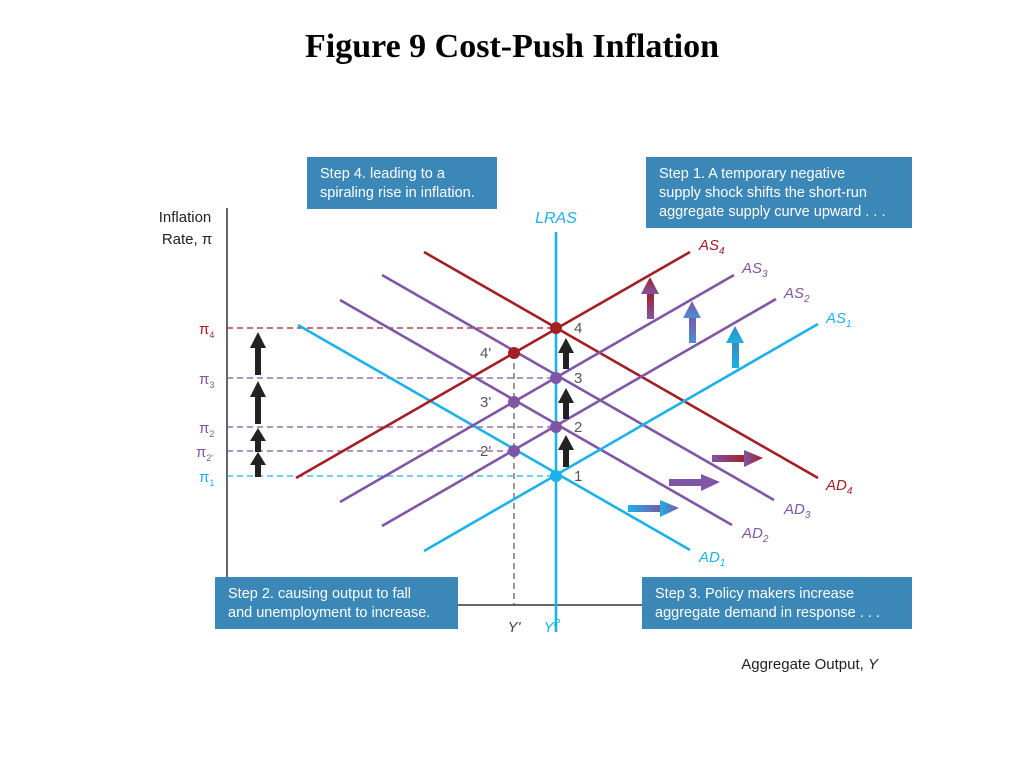 The image size is (1024, 768). What do you see at coordinates (211, 335) in the screenshot?
I see `pi4-label-sub: 4` at bounding box center [211, 335].